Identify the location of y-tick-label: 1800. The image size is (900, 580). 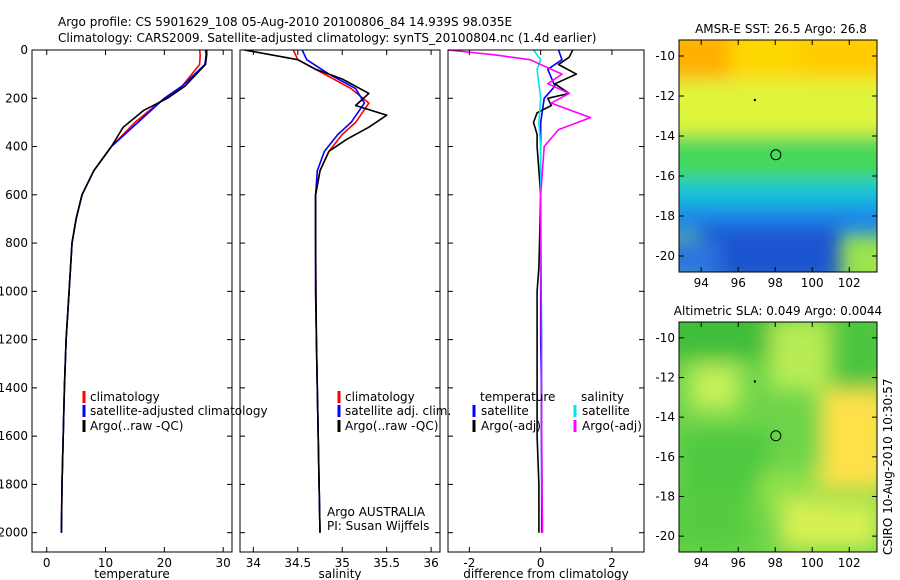
(14, 484).